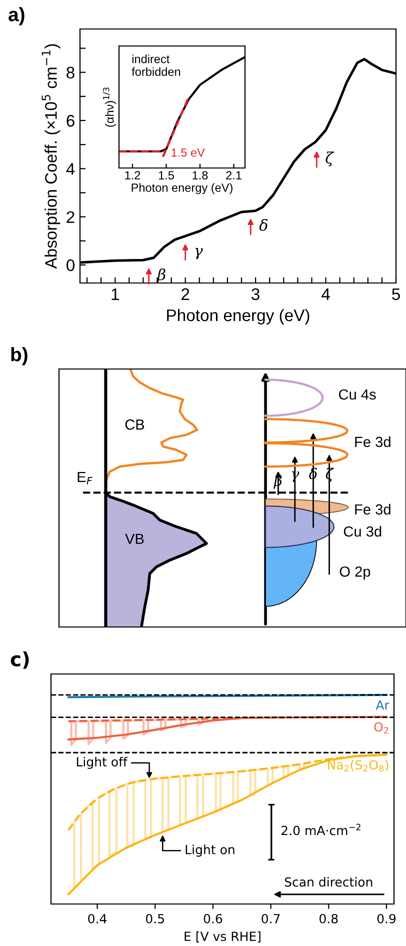 The width and height of the screenshot is (406, 946). Describe the element at coordinates (132, 175) in the screenshot. I see `x-tick-label: 1.2` at that location.